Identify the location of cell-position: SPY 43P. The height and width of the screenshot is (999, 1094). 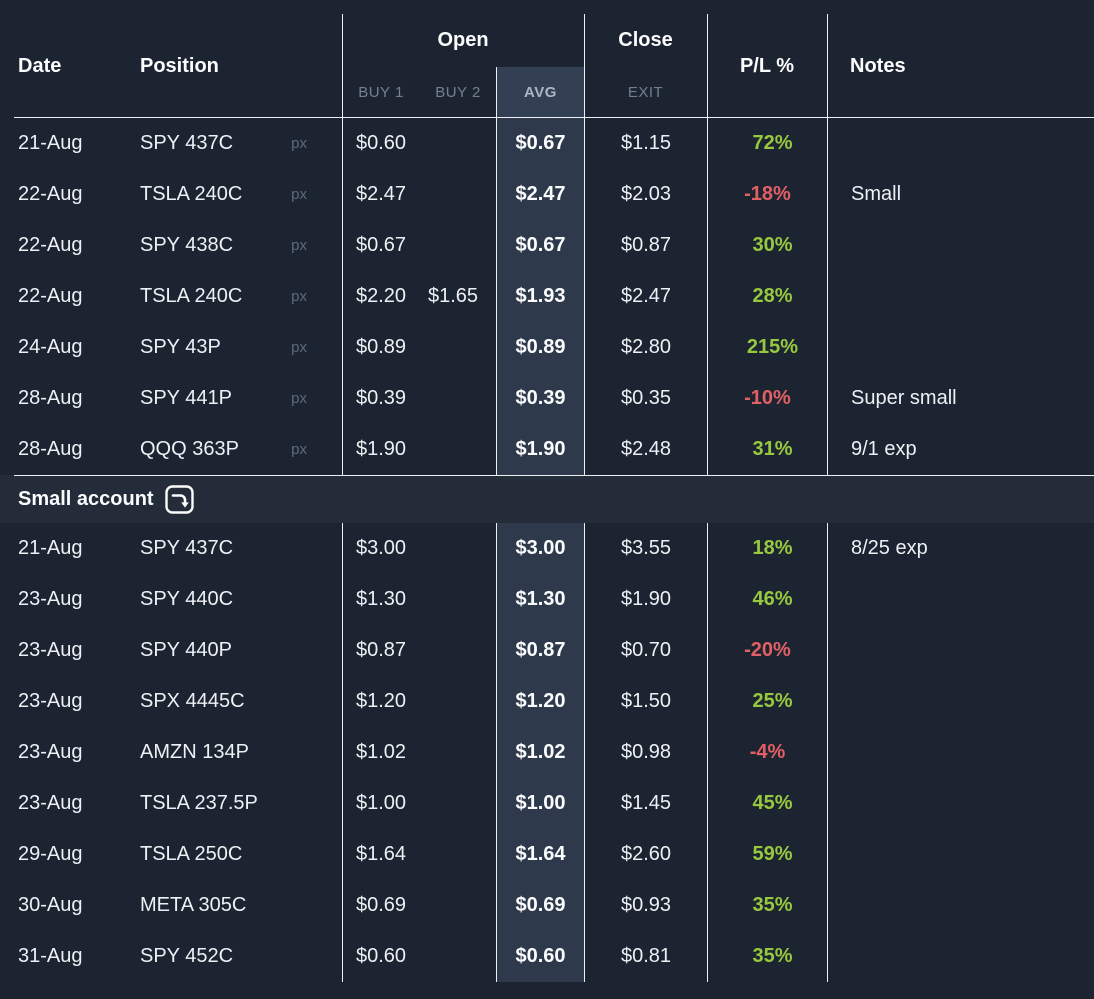
(180, 347).